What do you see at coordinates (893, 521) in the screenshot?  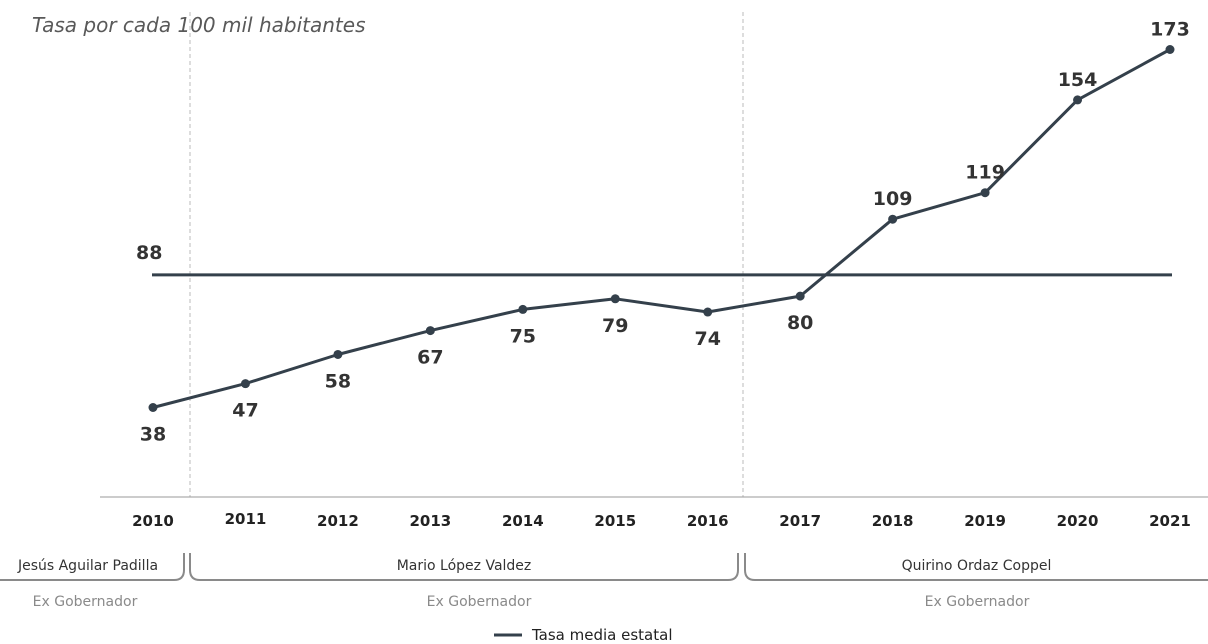 I see `x-tick-2018: 2018` at bounding box center [893, 521].